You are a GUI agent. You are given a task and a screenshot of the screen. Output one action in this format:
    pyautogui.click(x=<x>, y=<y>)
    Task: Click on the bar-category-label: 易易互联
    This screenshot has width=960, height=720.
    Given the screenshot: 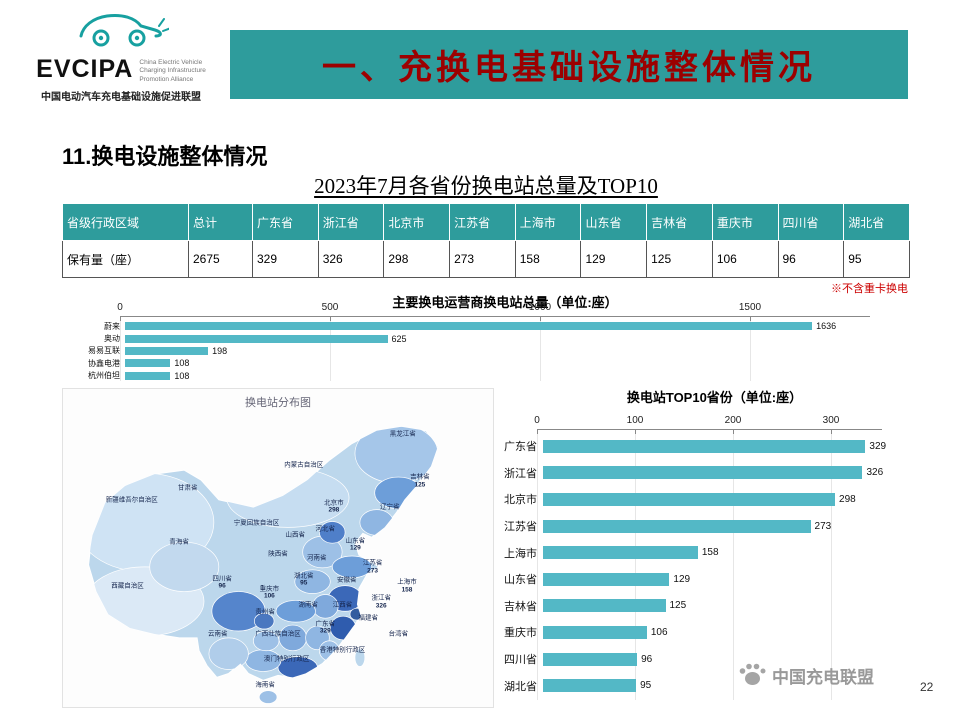 What is the action you would take?
    pyautogui.click(x=104, y=351)
    